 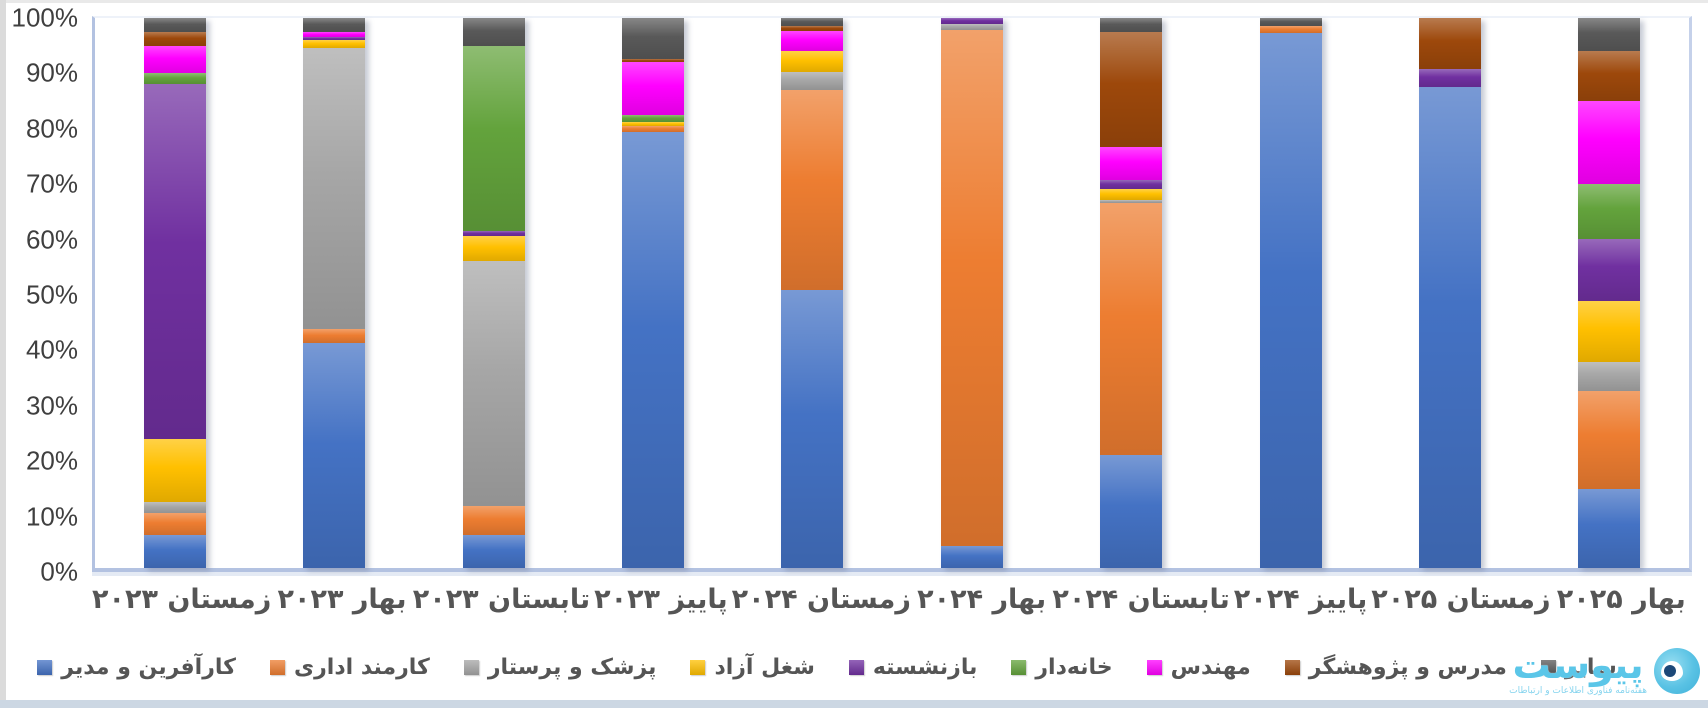 What do you see at coordinates (854, 1) in the screenshot?
I see `screenshot-top-edge` at bounding box center [854, 1].